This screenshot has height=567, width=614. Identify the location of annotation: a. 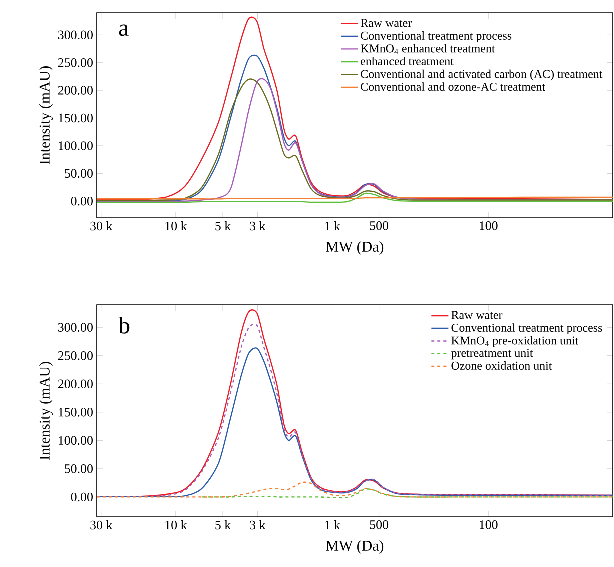
(124, 30).